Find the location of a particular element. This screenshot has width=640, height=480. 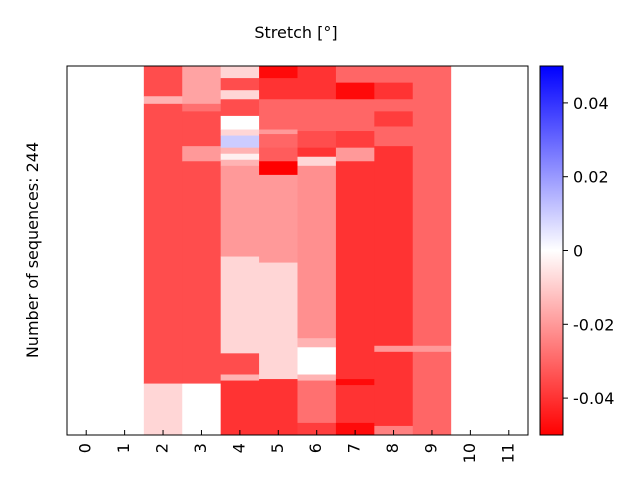

colorbar-tick-label-4: -0.04 is located at coordinates (593, 398).